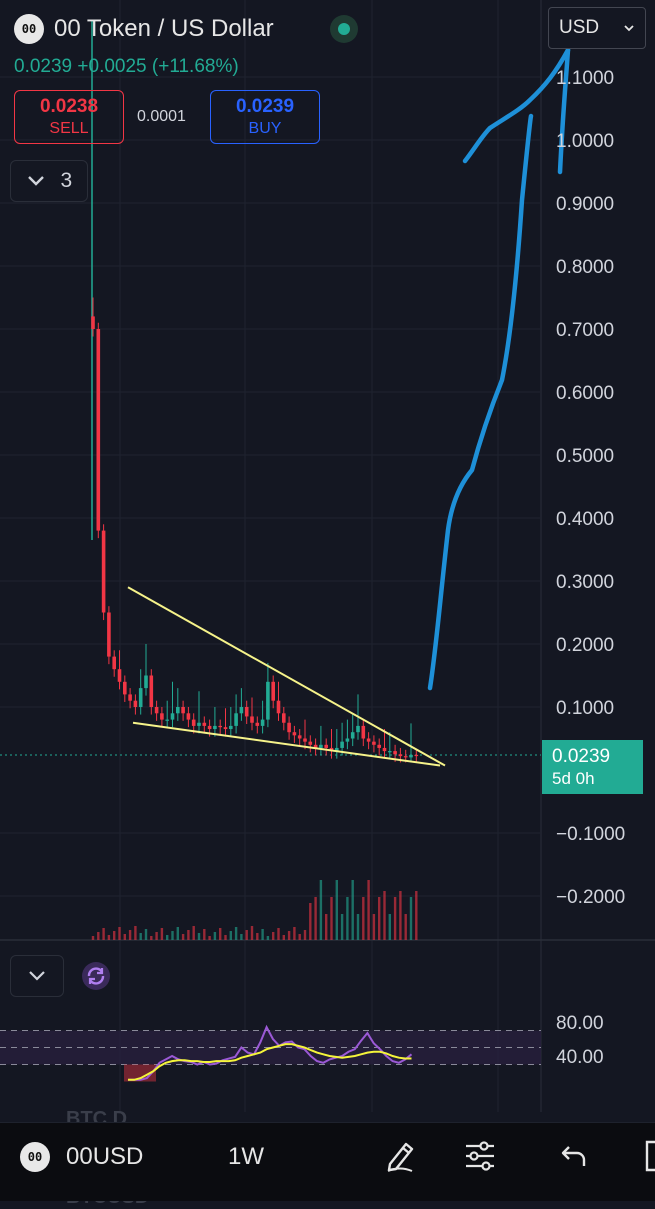  What do you see at coordinates (43, 66) in the screenshot?
I see `current-price: 0.0239` at bounding box center [43, 66].